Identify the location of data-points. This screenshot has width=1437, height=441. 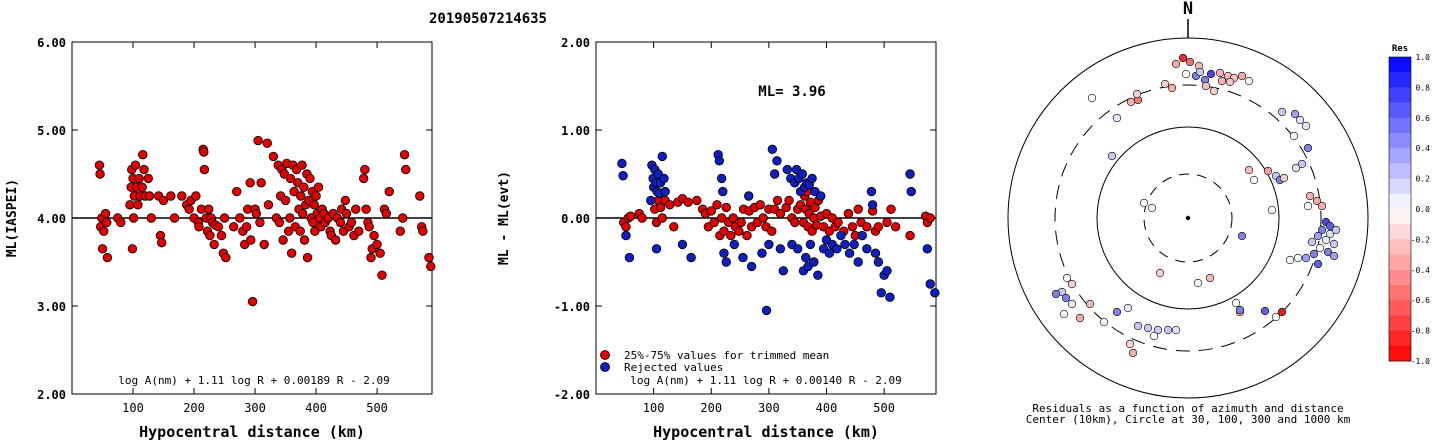
(778, 230).